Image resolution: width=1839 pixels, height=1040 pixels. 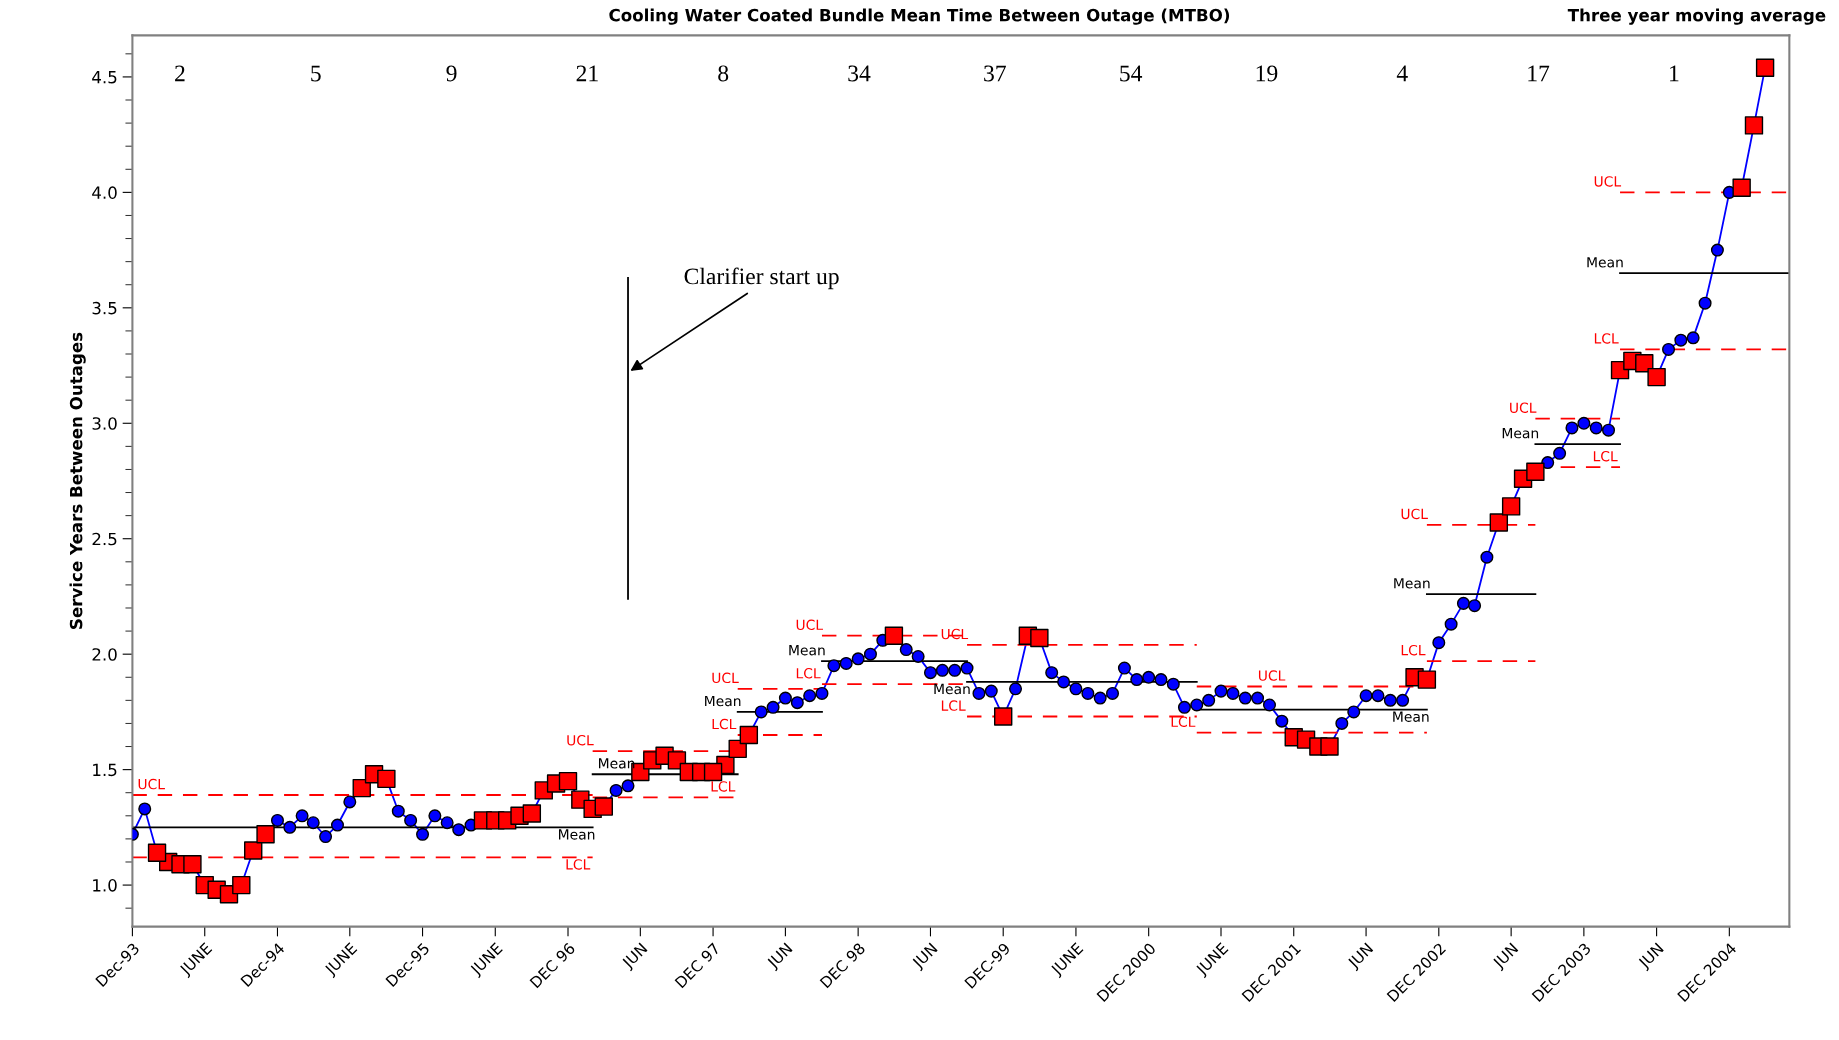 What do you see at coordinates (77, 480) in the screenshot?
I see `y-axis-title: Service Years Between Outages` at bounding box center [77, 480].